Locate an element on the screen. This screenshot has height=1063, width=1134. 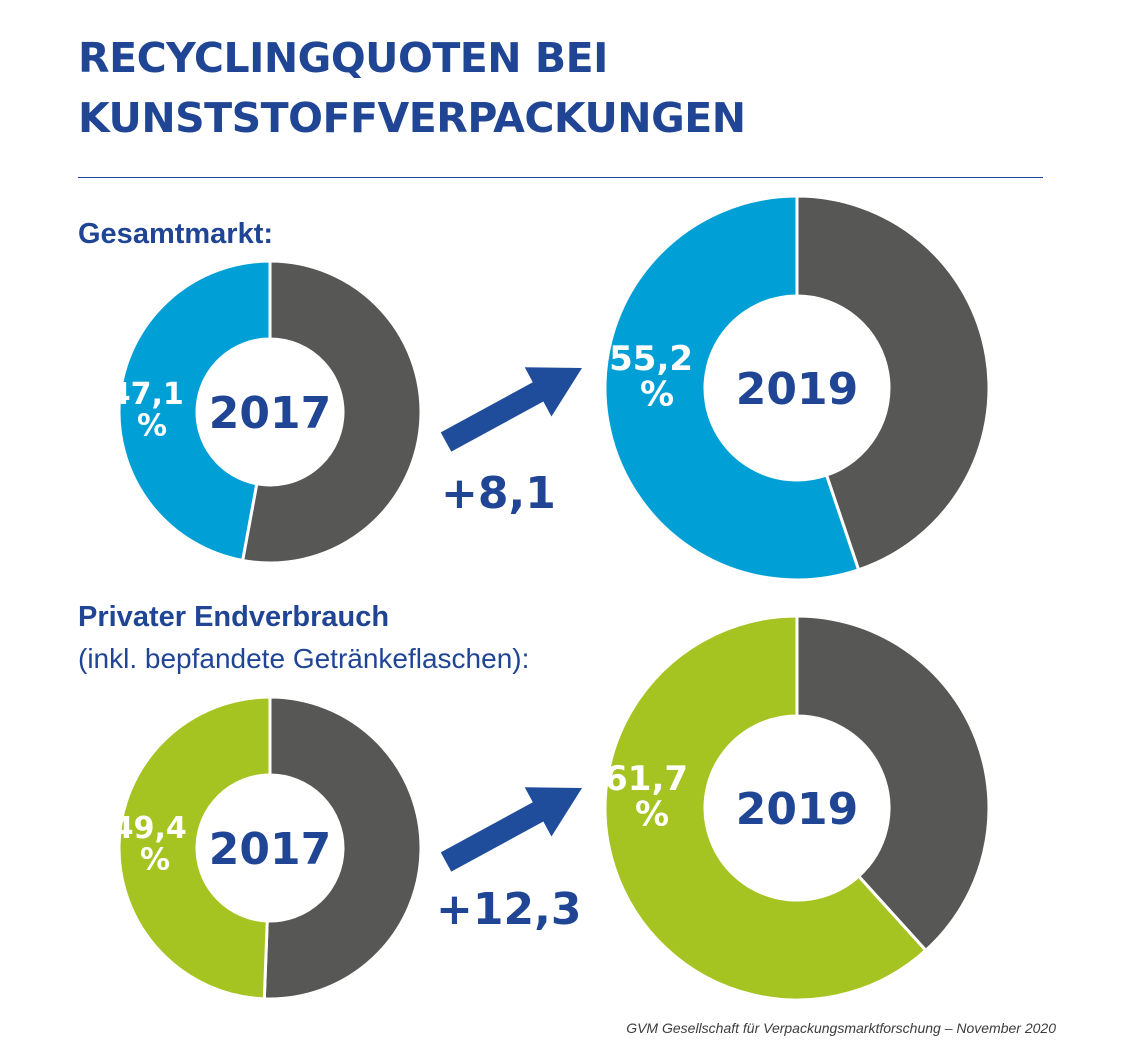
delta-label: +12,3 is located at coordinates (508, 909).